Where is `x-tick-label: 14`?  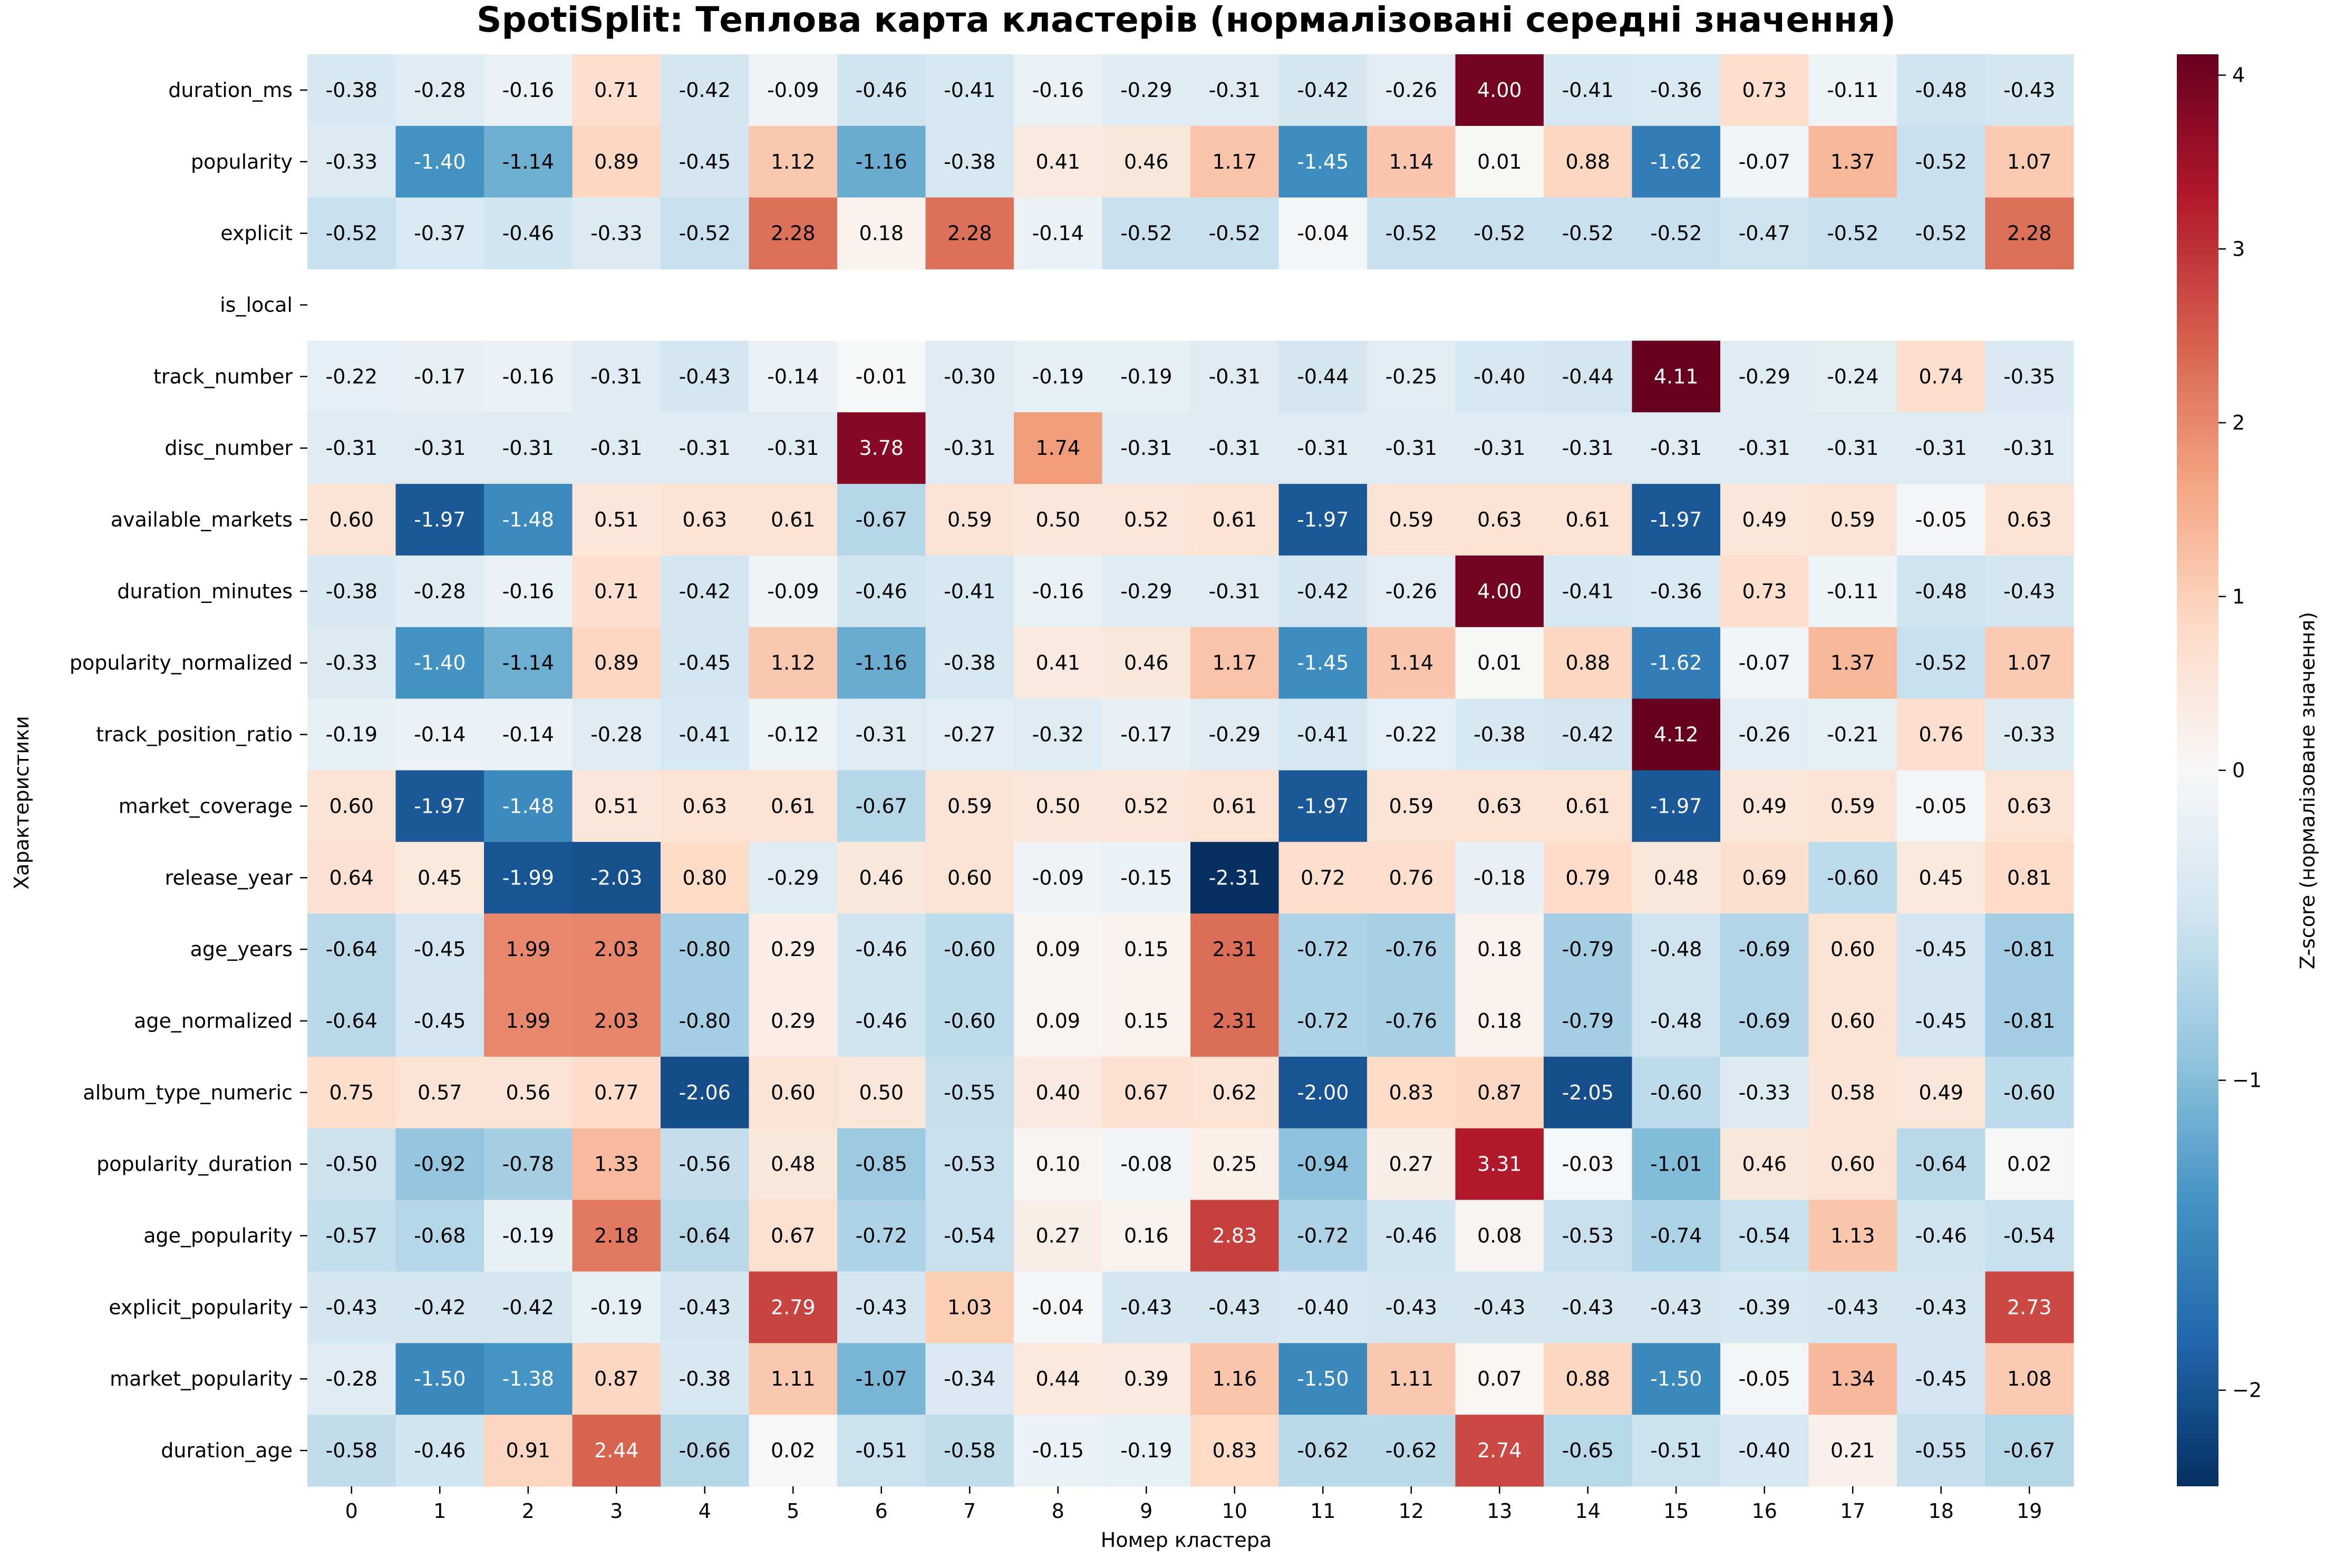
x-tick-label: 14 is located at coordinates (1588, 1511).